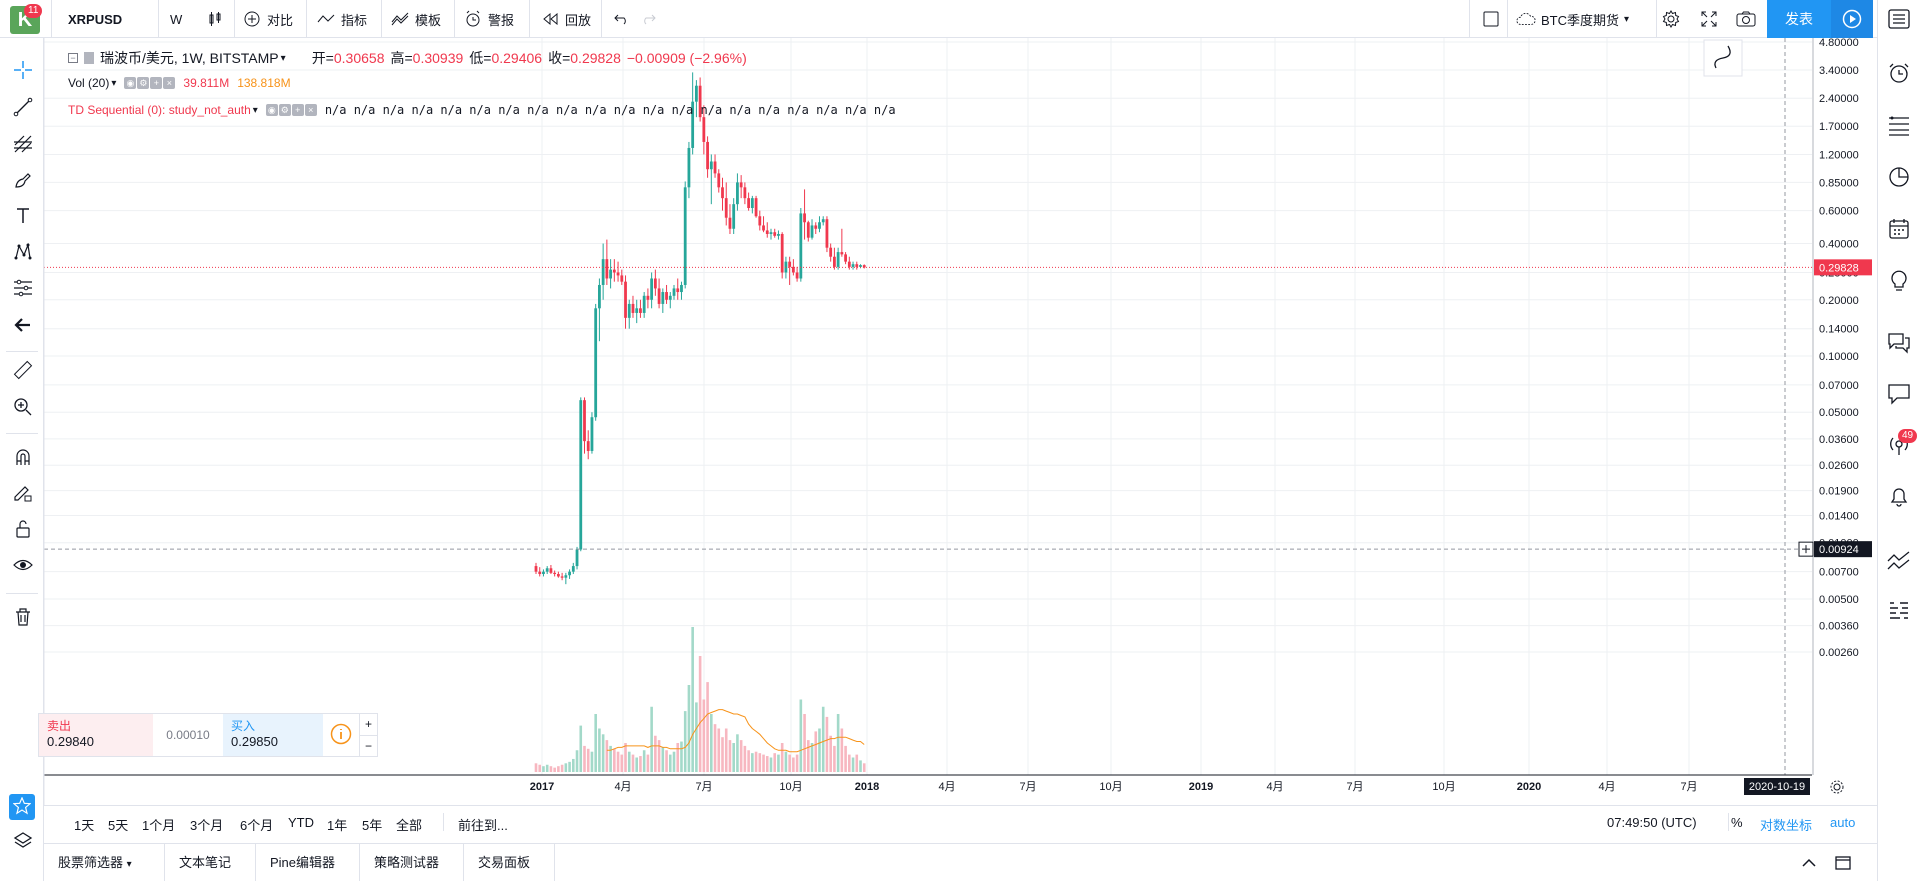  I want to click on range-3m: 3个月, so click(207, 825).